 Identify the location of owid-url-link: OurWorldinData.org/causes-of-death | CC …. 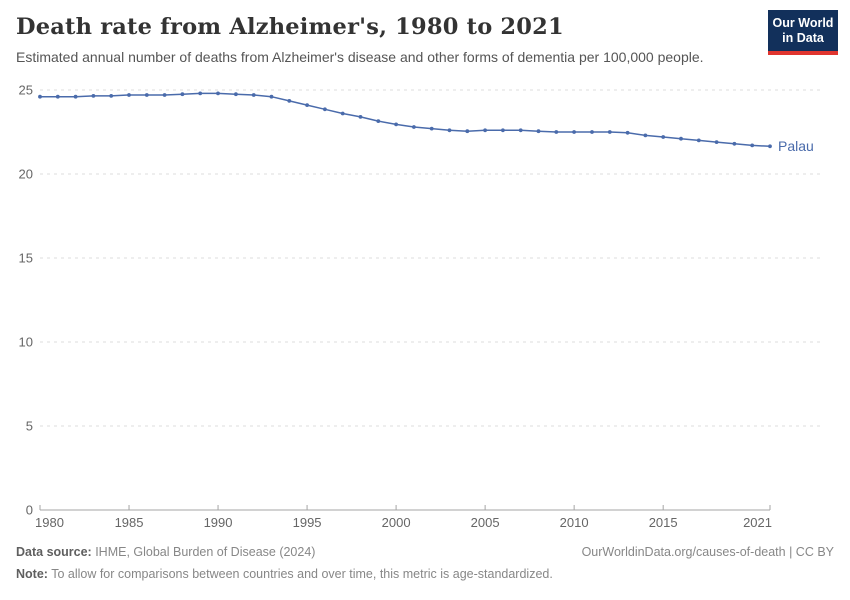
(707, 552).